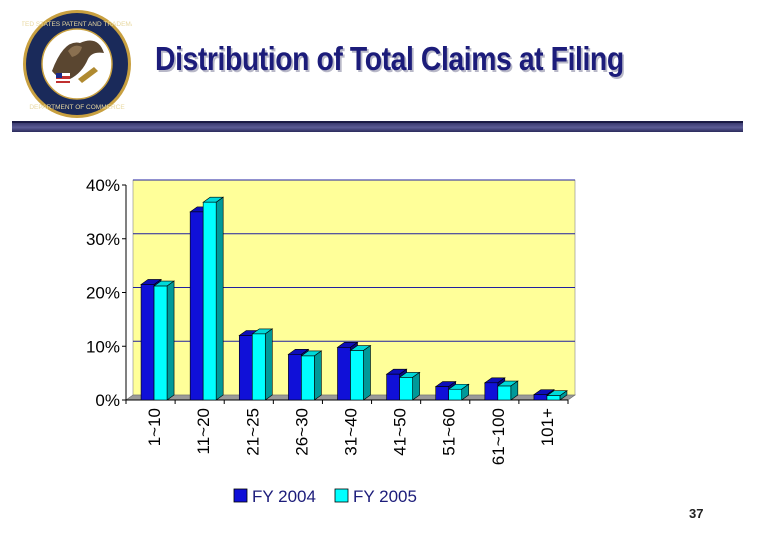  What do you see at coordinates (203, 431) in the screenshot?
I see `x-tick-label: 11~20` at bounding box center [203, 431].